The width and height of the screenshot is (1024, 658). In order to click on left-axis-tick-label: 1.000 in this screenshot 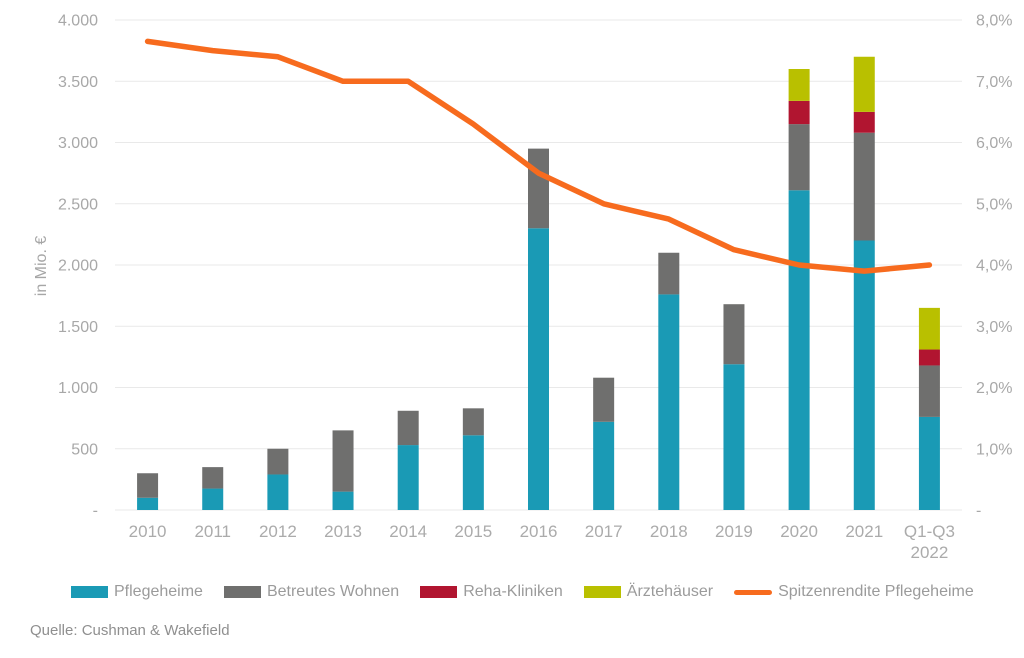, I will do `click(78, 388)`.